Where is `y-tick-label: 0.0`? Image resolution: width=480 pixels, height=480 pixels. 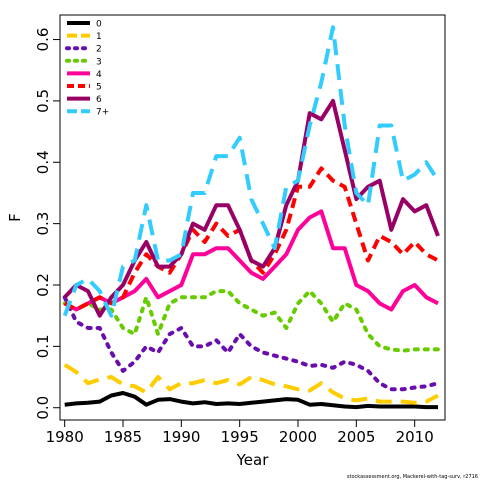 y-tick-label: 0.0 is located at coordinates (43, 408).